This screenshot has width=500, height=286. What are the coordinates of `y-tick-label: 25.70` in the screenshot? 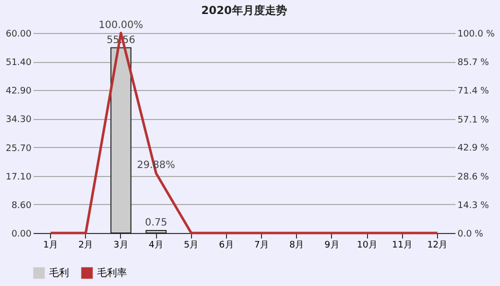 It's located at (19, 149).